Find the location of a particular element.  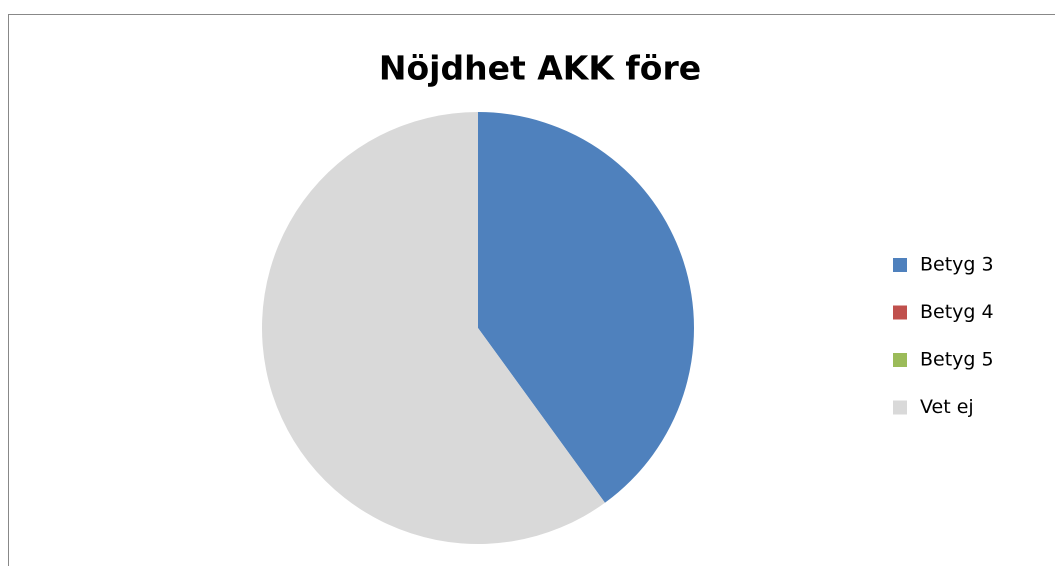

legend-label: Betyg 5 is located at coordinates (957, 360).